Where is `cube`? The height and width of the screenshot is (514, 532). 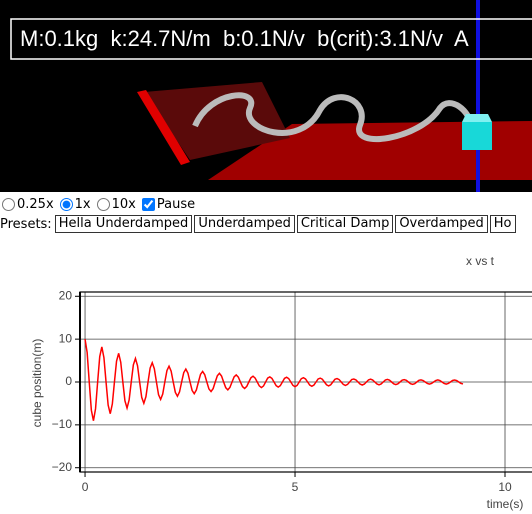
cube is located at coordinates (477, 136).